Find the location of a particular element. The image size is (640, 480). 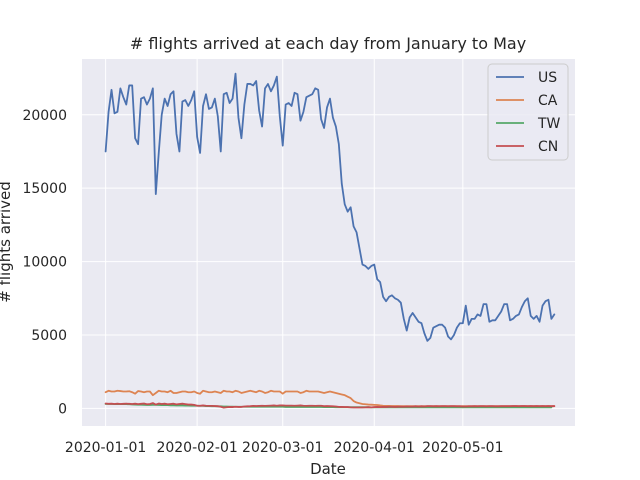

legend-box is located at coordinates (528, 112).